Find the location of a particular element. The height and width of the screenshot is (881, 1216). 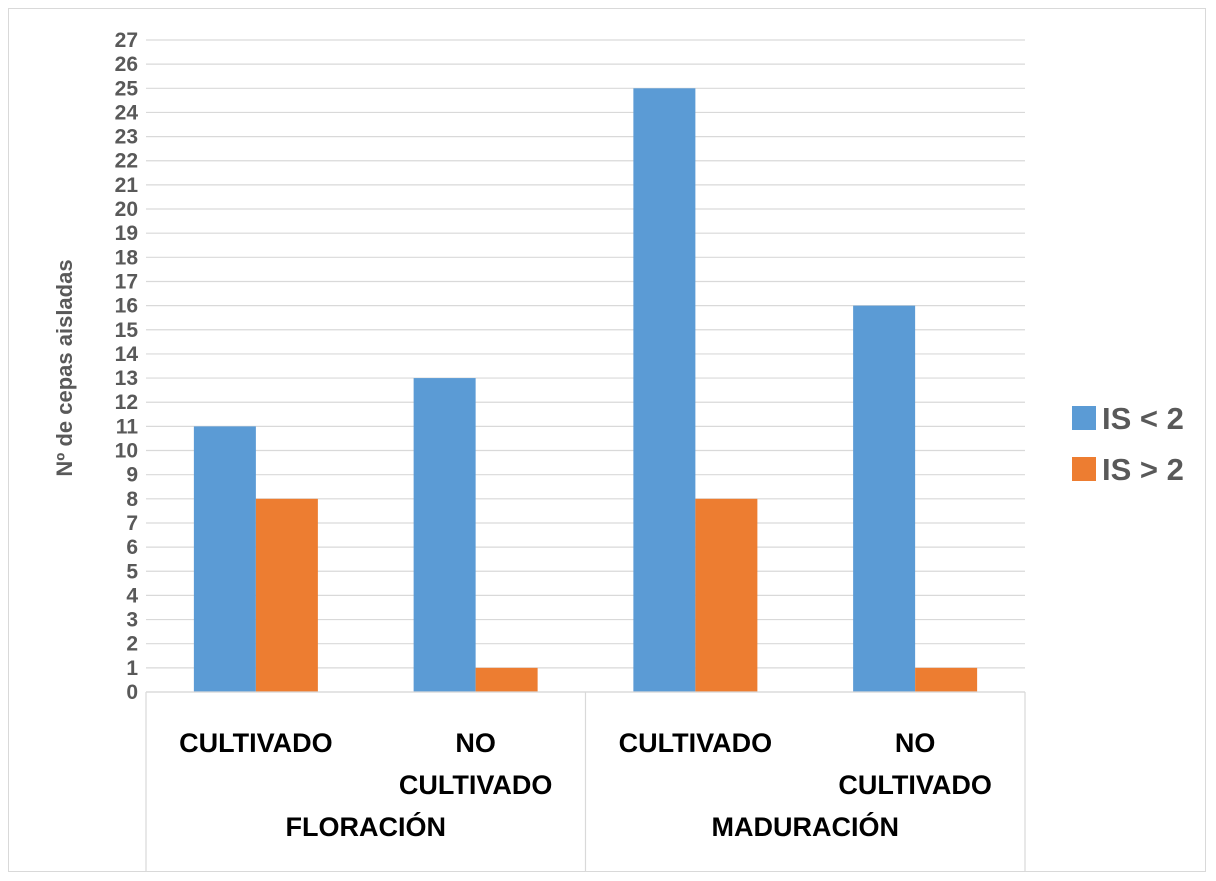

y-tick-label: 3 is located at coordinates (132, 620).